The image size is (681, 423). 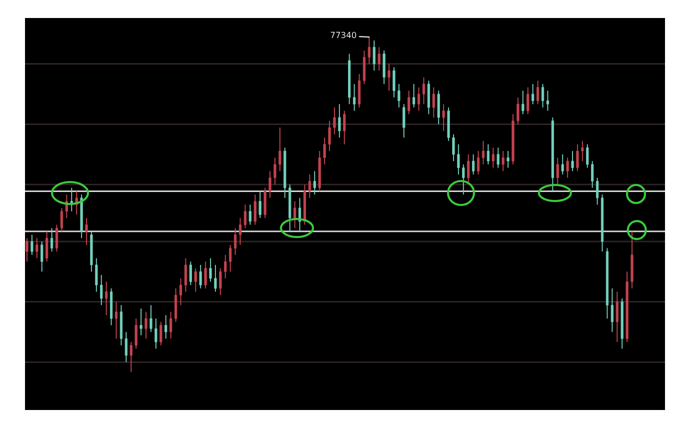 What do you see at coordinates (343, 35) in the screenshot?
I see `annotation: 77340` at bounding box center [343, 35].